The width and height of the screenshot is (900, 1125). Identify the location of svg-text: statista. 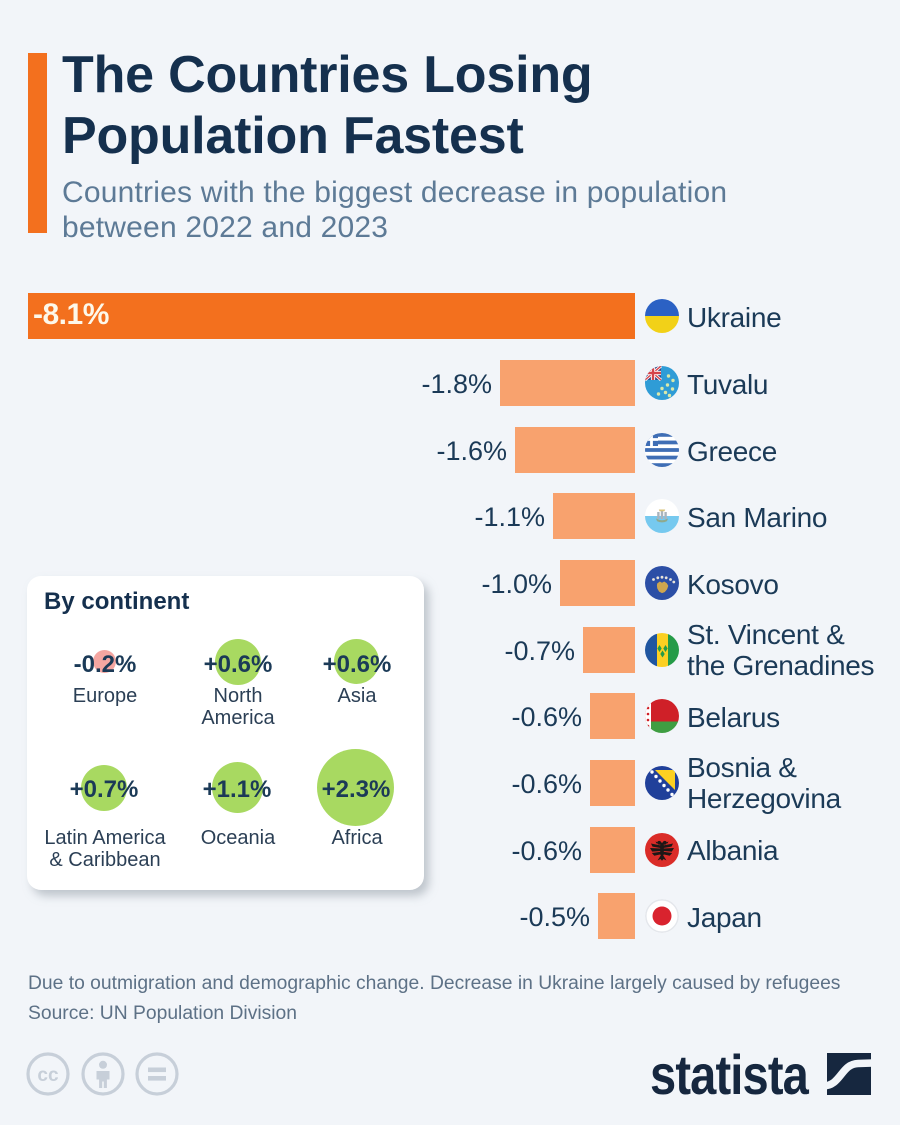
(730, 1074).